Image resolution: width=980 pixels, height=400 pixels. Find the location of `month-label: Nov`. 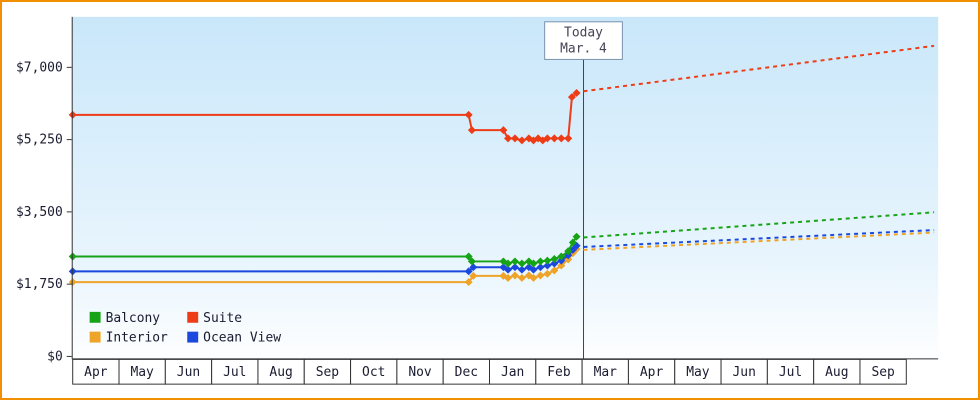

month-label: Nov is located at coordinates (420, 372).